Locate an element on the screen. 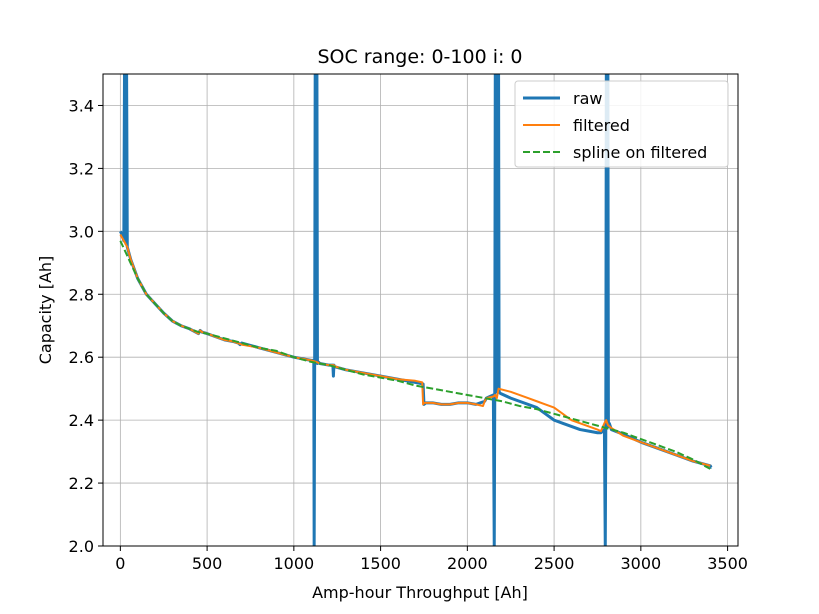  y-axis-label: Capacity [Ah] is located at coordinates (45, 310).